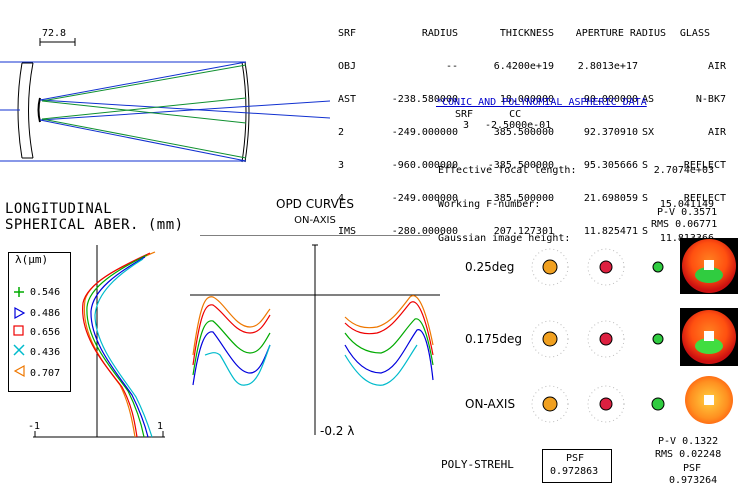 This screenshot has height=493, width=741. What do you see at coordinates (541, 102) in the screenshot?
I see `aspheric-data-link: *CONIC AND POLYNOMIAL ASPHERIC DATA` at bounding box center [541, 102].